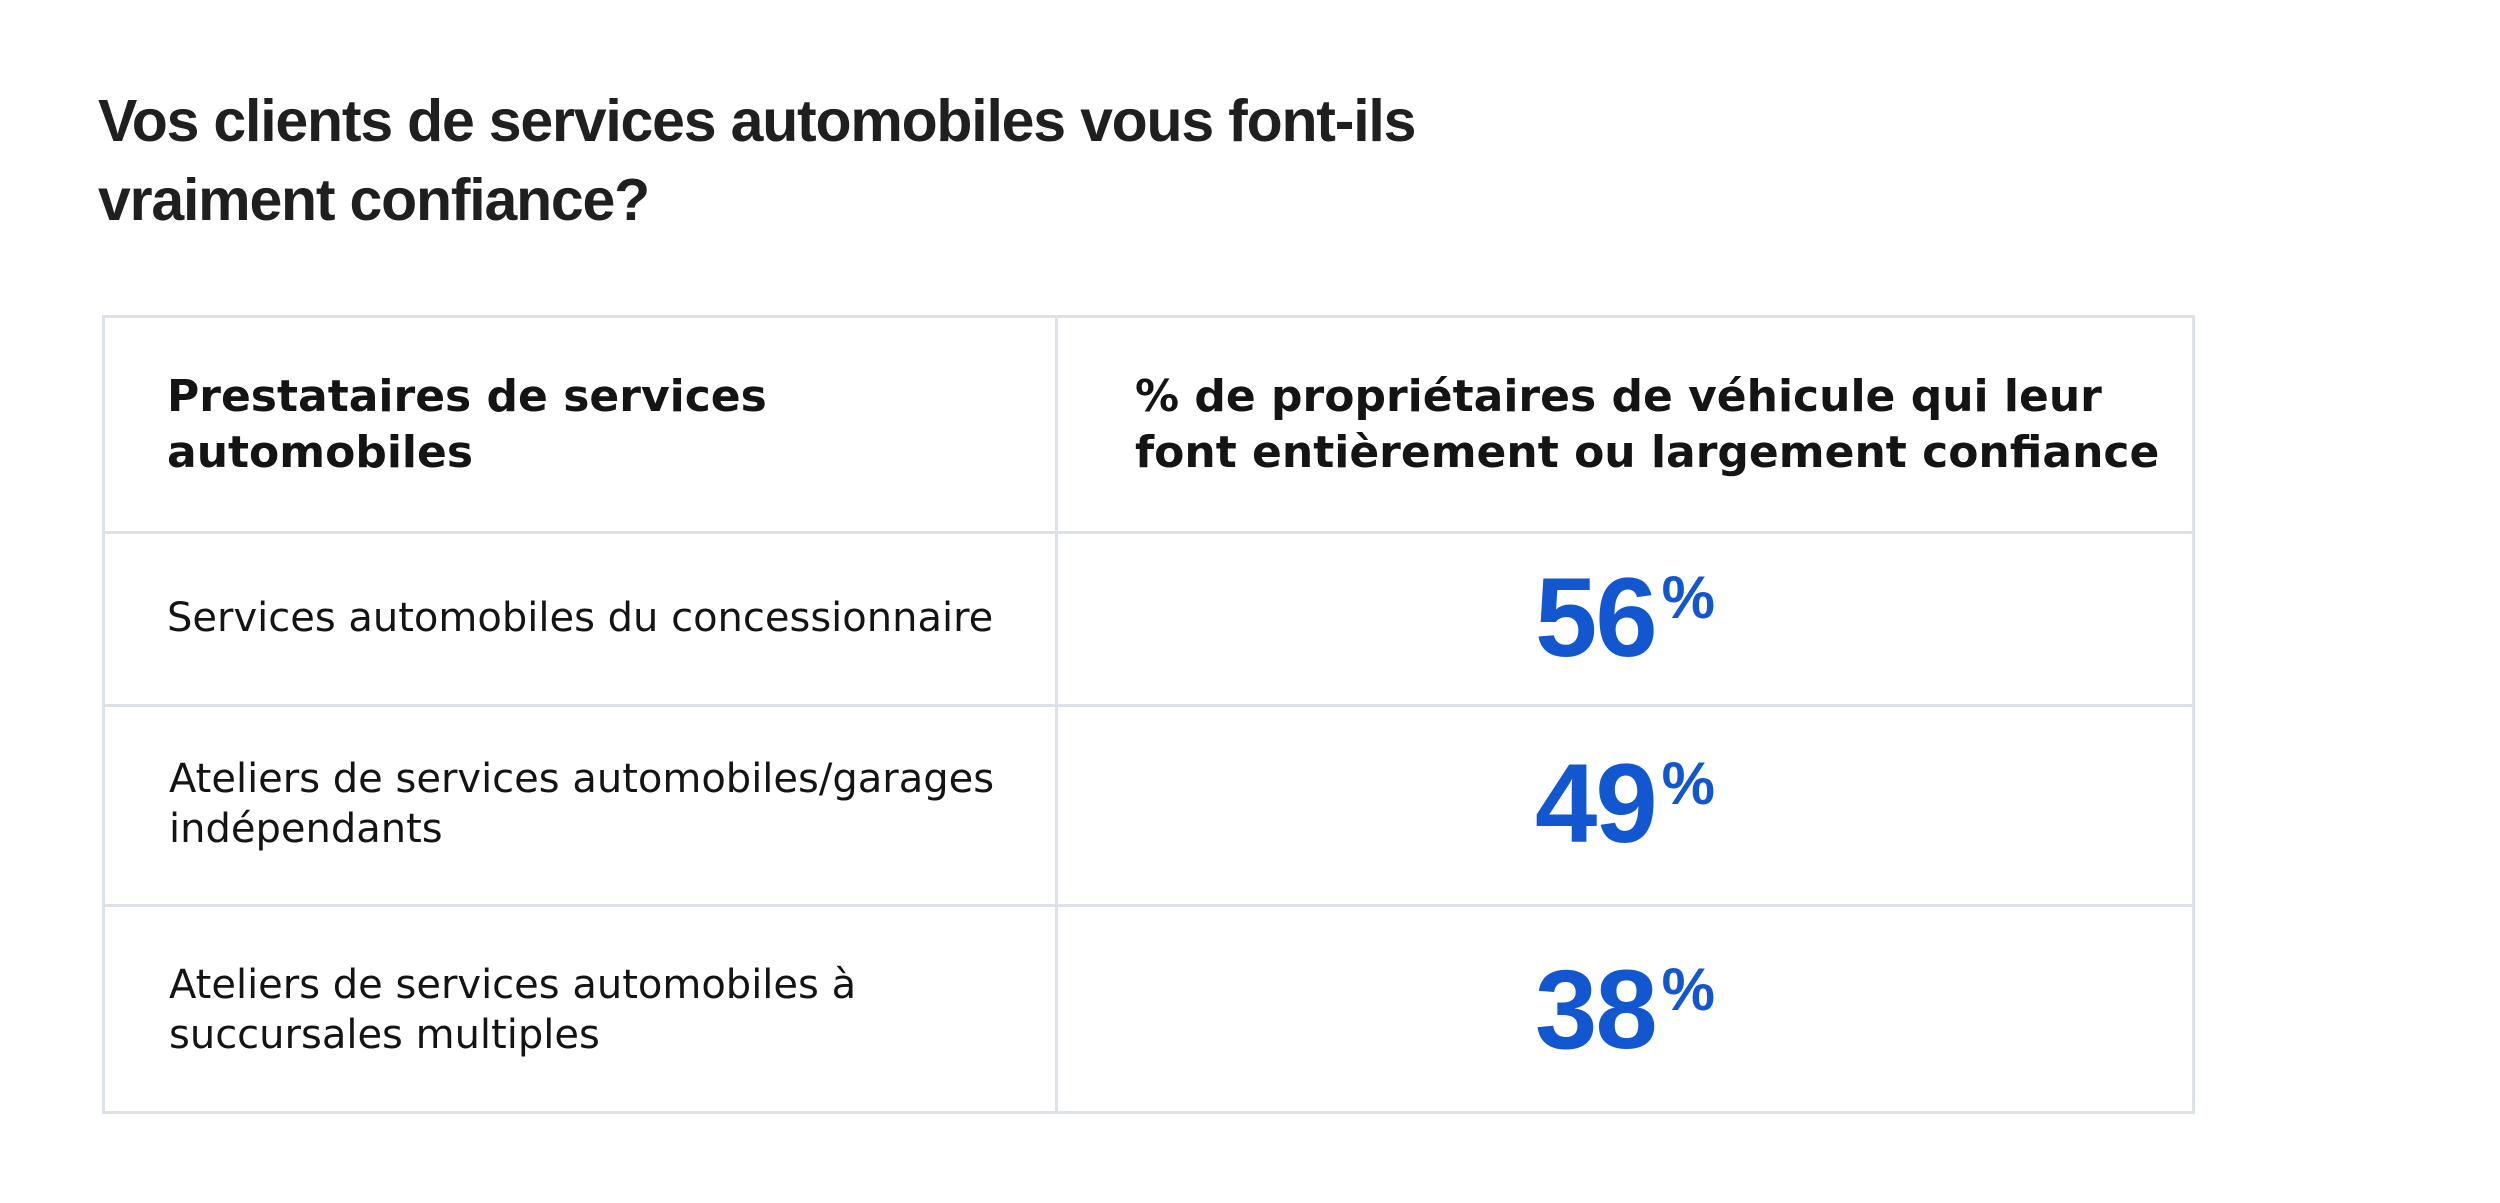  What do you see at coordinates (602, 424) in the screenshot?
I see `header-cell-provider: Prestataires de services automobiles` at bounding box center [602, 424].